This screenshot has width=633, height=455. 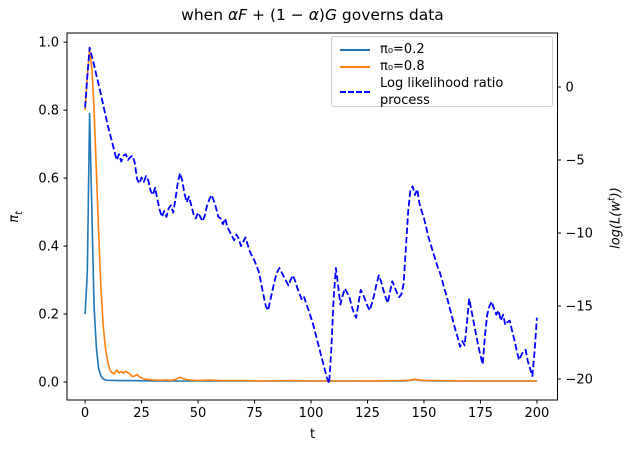 I want to click on title-part: G, so click(x=330, y=15).